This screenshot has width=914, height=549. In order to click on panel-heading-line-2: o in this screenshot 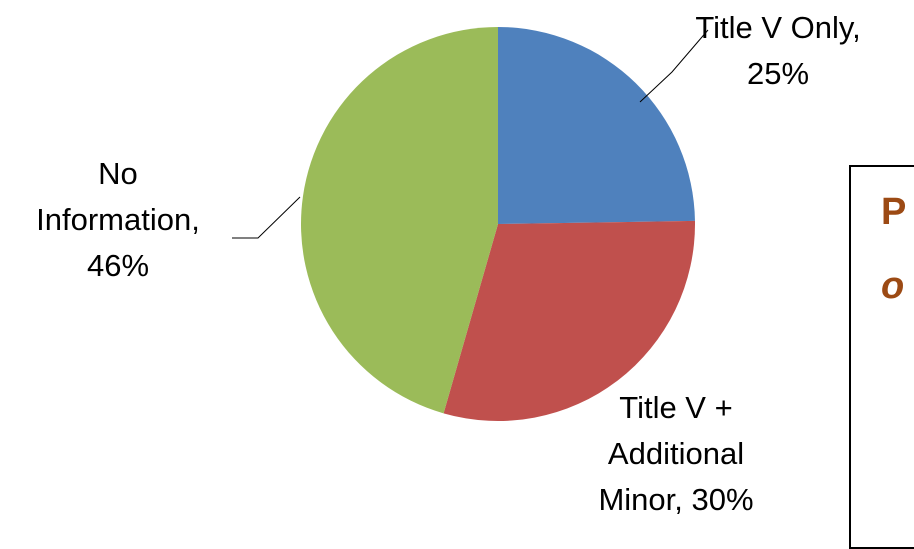, I will do `click(893, 286)`.